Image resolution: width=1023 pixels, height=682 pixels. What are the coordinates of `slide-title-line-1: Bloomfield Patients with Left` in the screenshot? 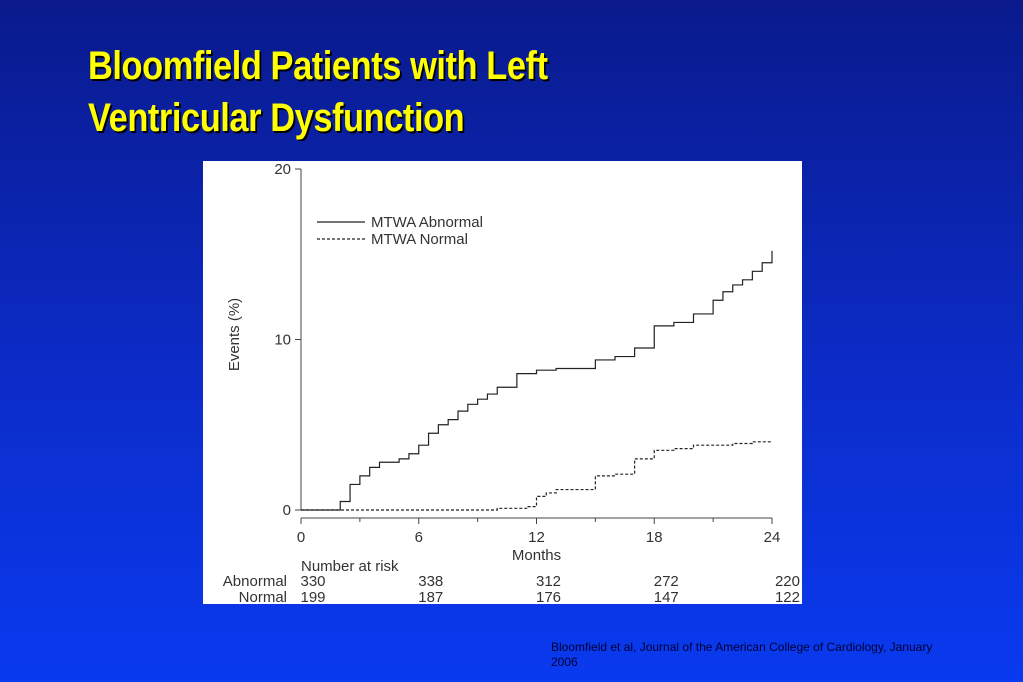 It's located at (318, 66).